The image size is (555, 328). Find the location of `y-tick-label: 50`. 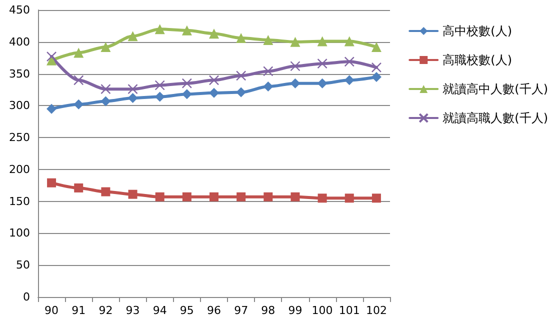

y-tick-label: 50 is located at coordinates (23, 265).